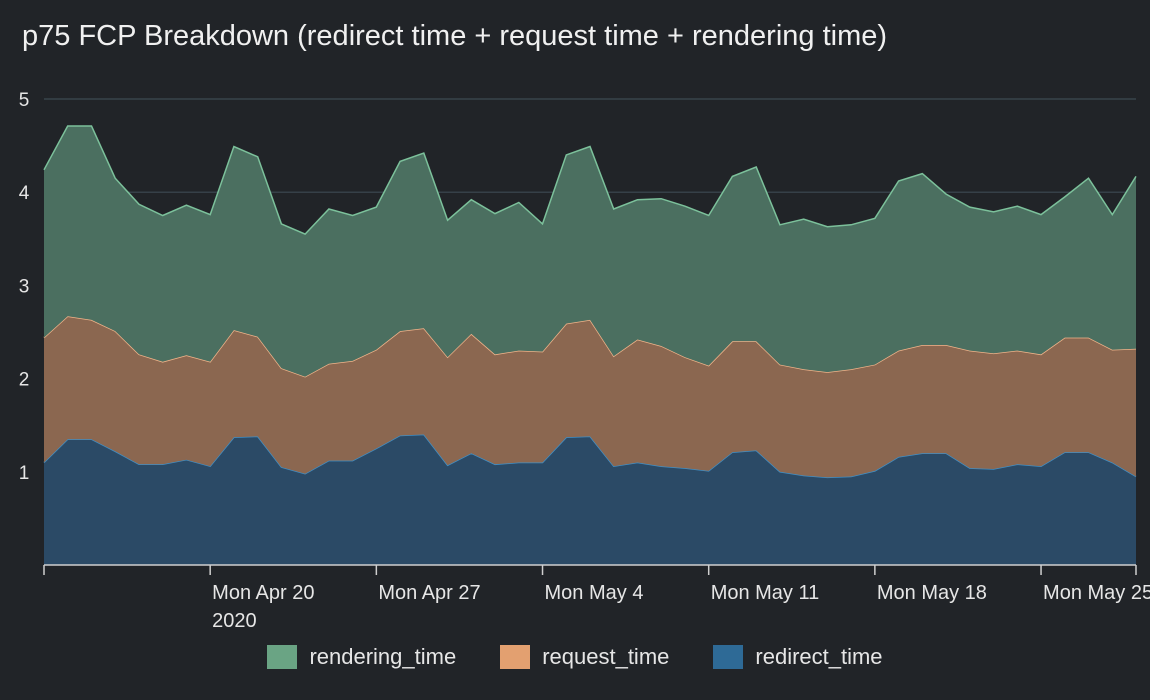 The image size is (1150, 700). I want to click on y-tick-label: 5, so click(24, 100).